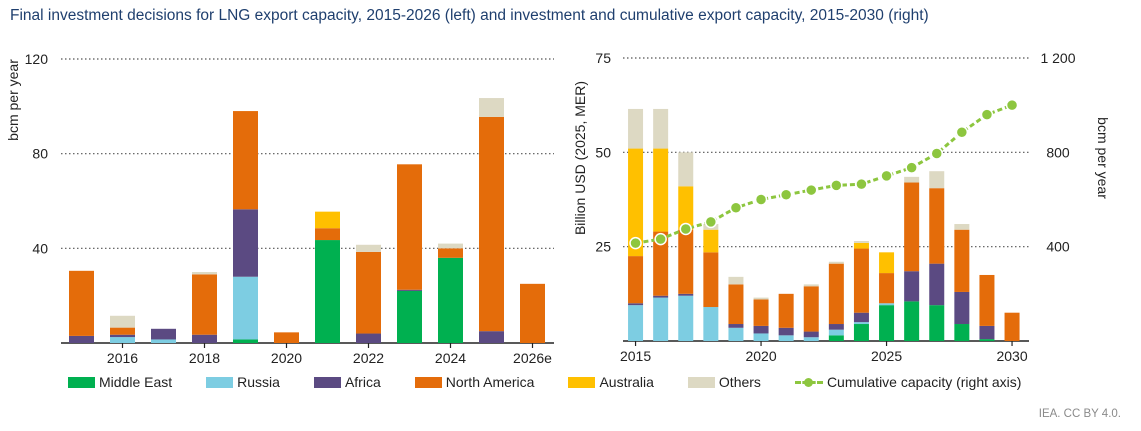 The height and width of the screenshot is (431, 1141). Describe the element at coordinates (761, 329) in the screenshot. I see `chart1-bar-africa-2020` at that location.